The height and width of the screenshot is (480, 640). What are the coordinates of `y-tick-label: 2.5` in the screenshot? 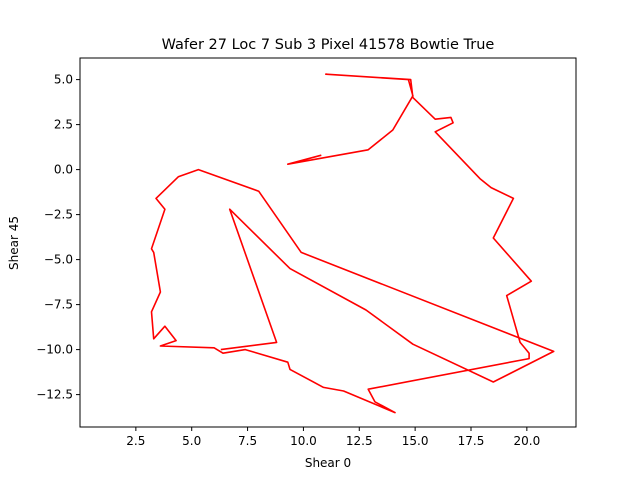 It's located at (63, 125).